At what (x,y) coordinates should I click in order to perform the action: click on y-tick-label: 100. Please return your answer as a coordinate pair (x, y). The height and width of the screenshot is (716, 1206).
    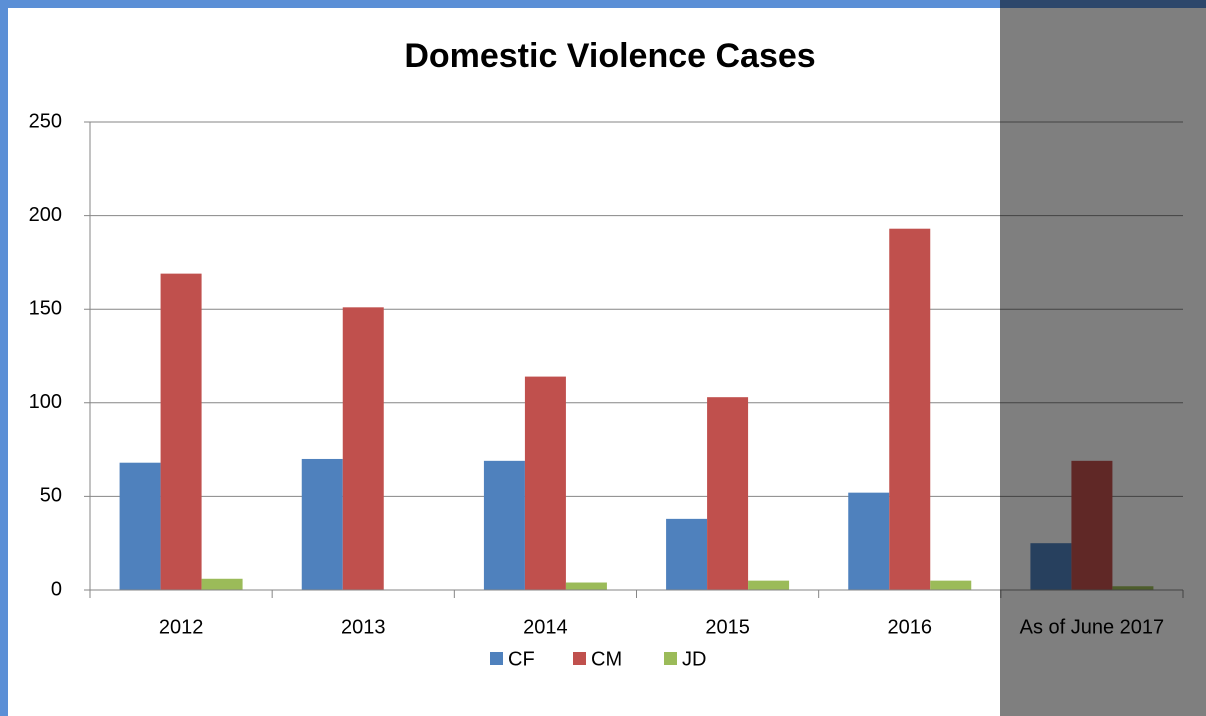
    Looking at the image, I should click on (45, 402).